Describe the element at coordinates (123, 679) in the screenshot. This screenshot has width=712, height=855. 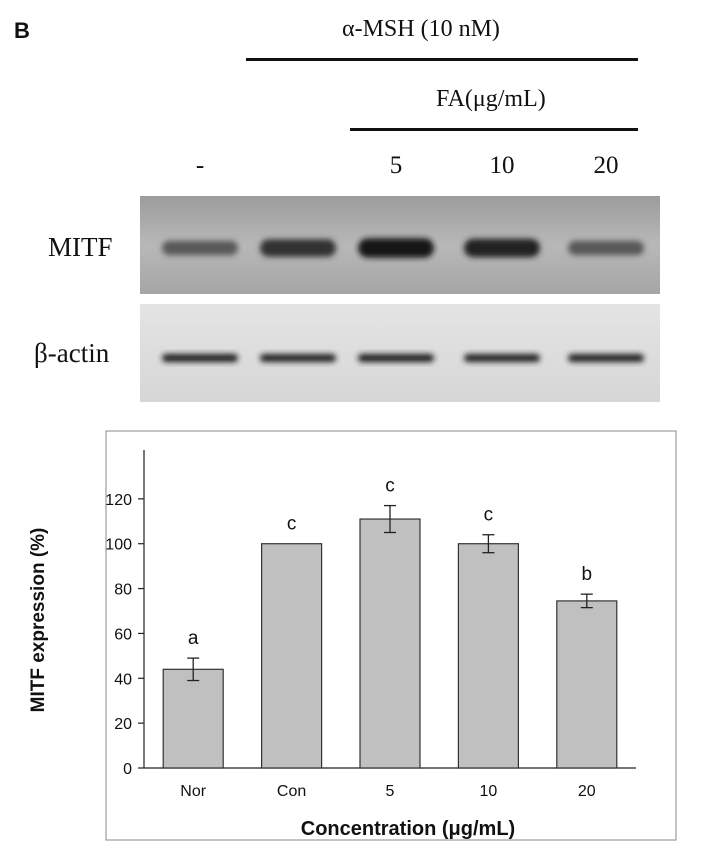
I see `y-tick-label-40: 40` at that location.